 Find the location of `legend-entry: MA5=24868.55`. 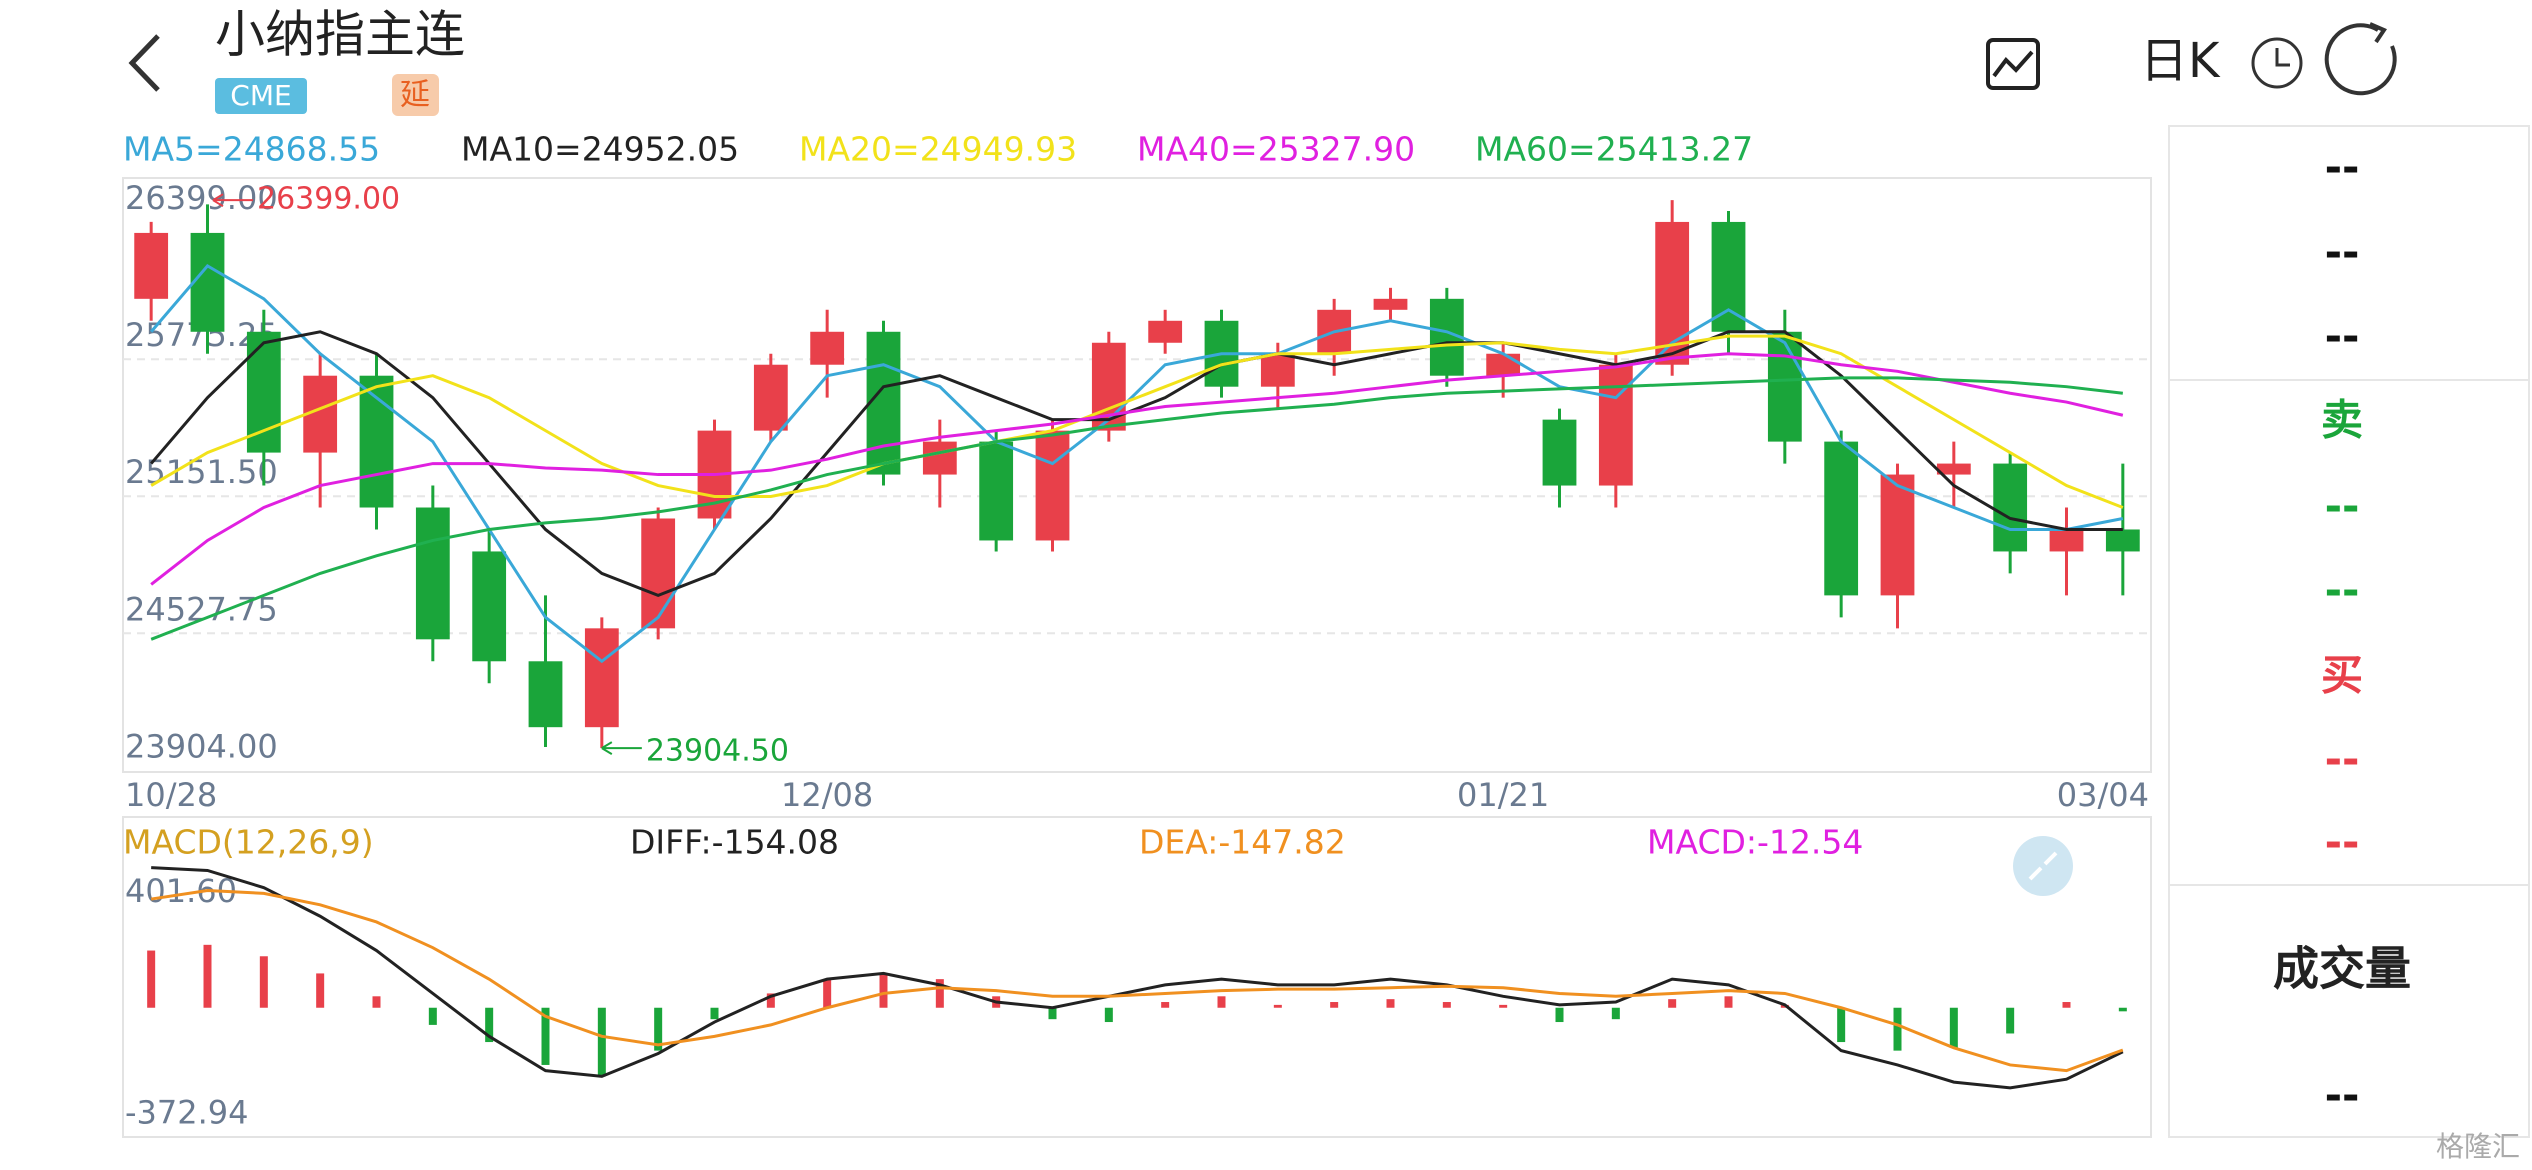

legend-entry: MA5=24868.55 is located at coordinates (251, 149).